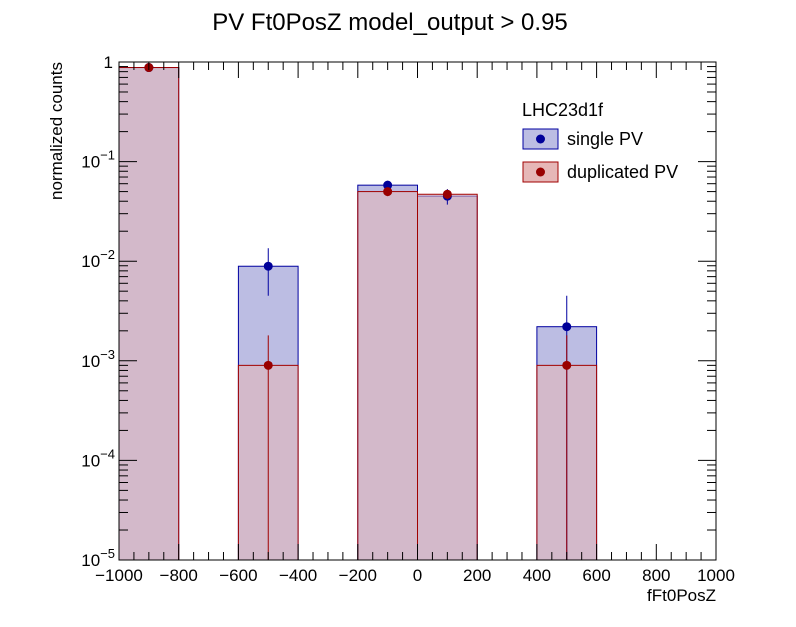 This screenshot has width=796, height=627. Describe the element at coordinates (98, 160) in the screenshot. I see `y-tick-label: 10⁻¹` at that location.